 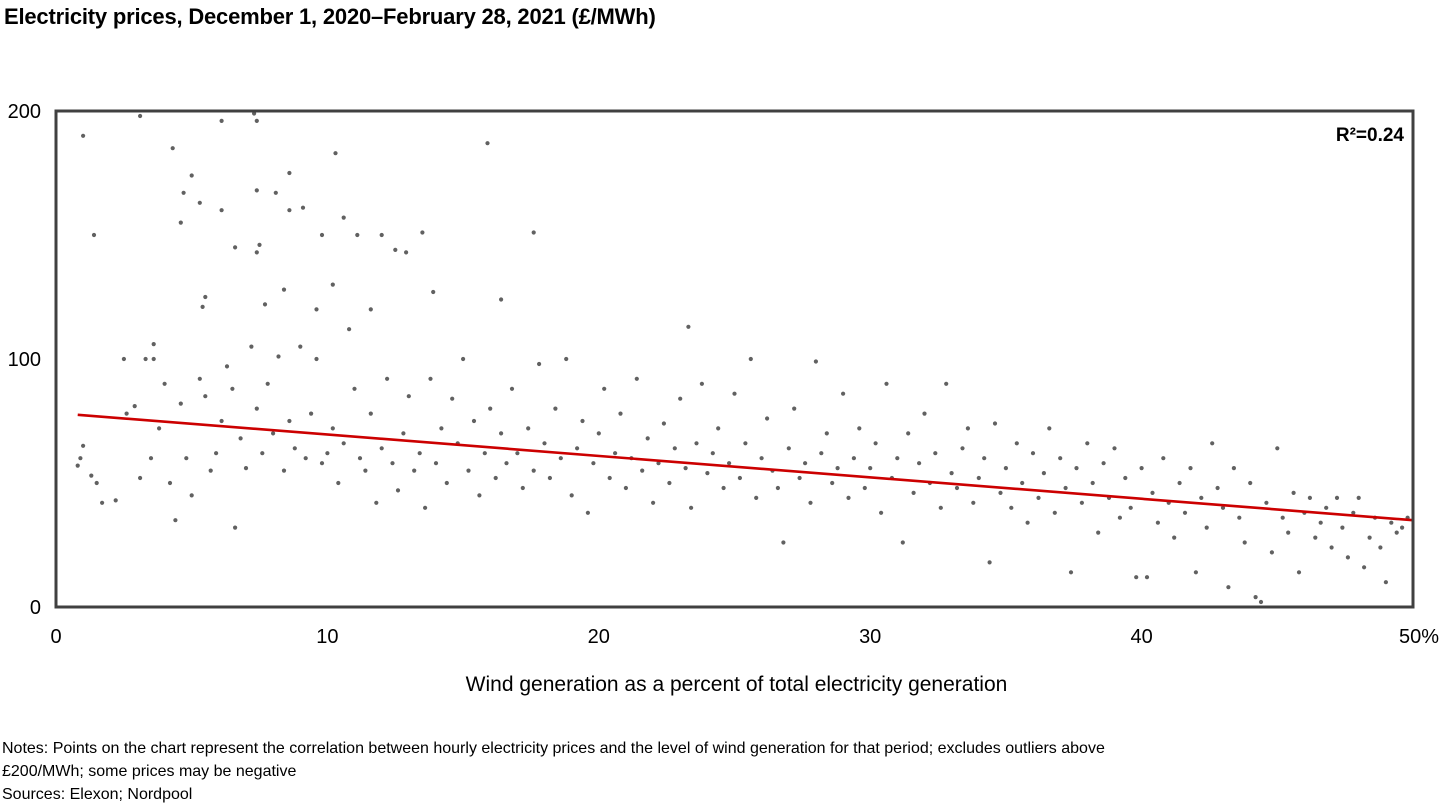 I want to click on sources-line: Sources: Elexon; Nordpool, so click(x=97, y=794).